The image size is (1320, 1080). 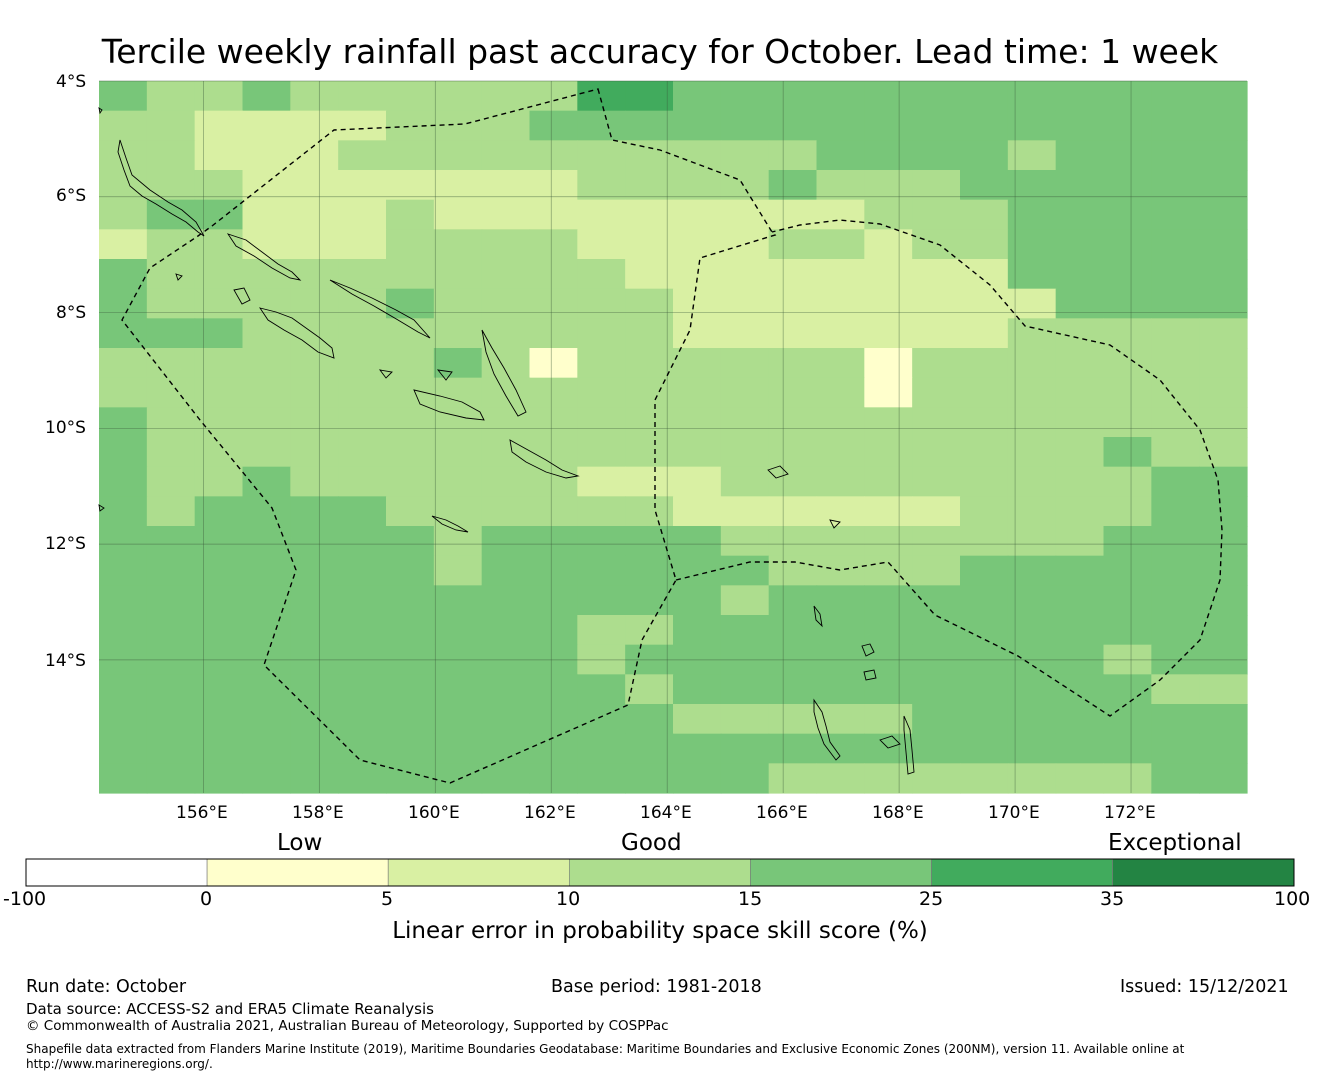 What do you see at coordinates (65, 544) in the screenshot?
I see `lat-tick-label: 12°S` at bounding box center [65, 544].